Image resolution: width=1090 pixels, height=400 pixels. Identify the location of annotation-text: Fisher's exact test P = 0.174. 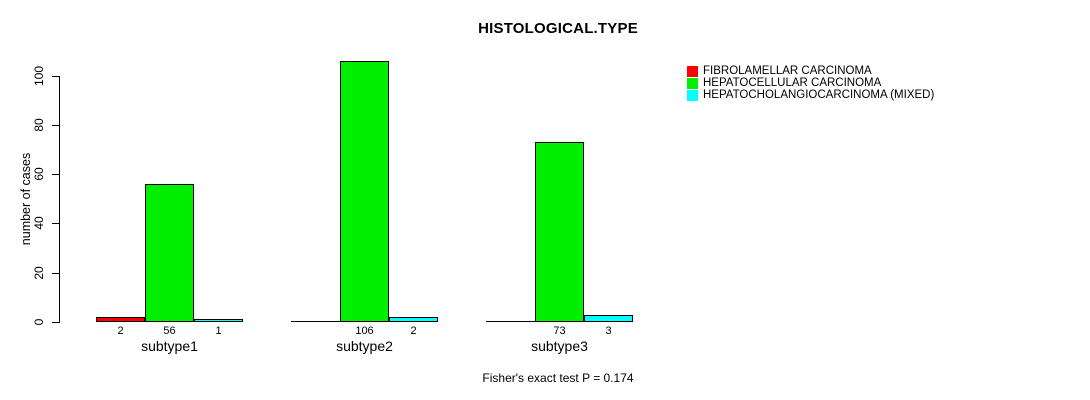
(558, 378).